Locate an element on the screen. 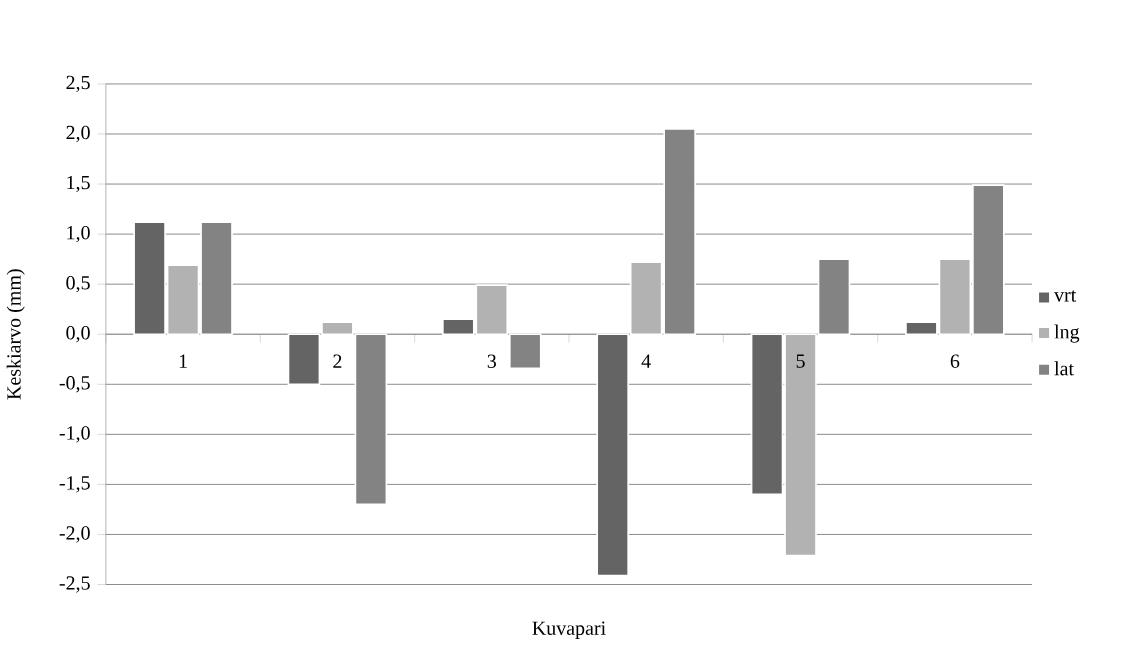 The image size is (1145, 672). y-tick-label: 2,5 is located at coordinates (78, 83).